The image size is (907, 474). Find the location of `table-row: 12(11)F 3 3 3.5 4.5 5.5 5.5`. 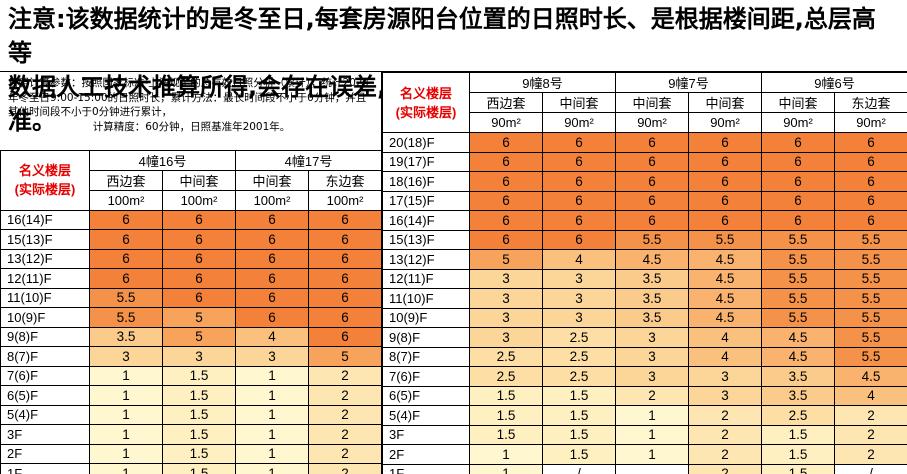

table-row: 12(11)F 3 3 3.5 4.5 5.5 5.5 is located at coordinates (644, 278).